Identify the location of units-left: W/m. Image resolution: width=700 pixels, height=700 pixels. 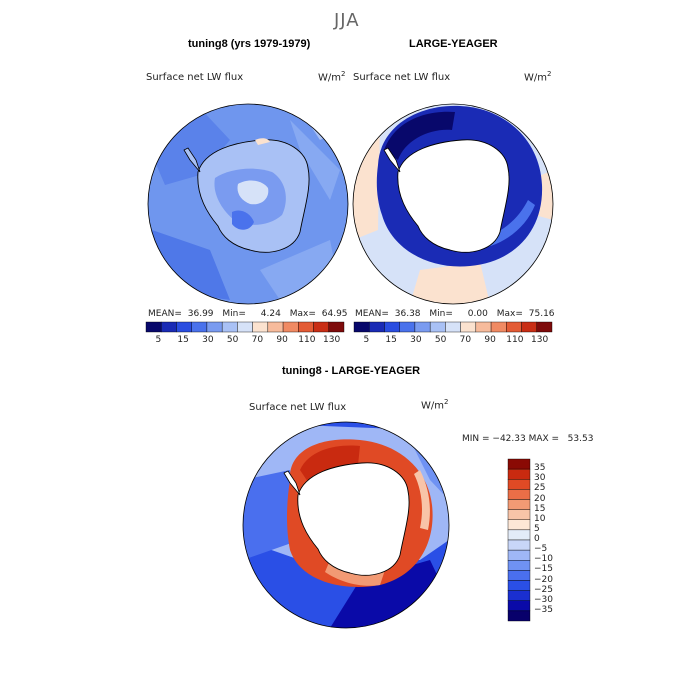
(329, 78).